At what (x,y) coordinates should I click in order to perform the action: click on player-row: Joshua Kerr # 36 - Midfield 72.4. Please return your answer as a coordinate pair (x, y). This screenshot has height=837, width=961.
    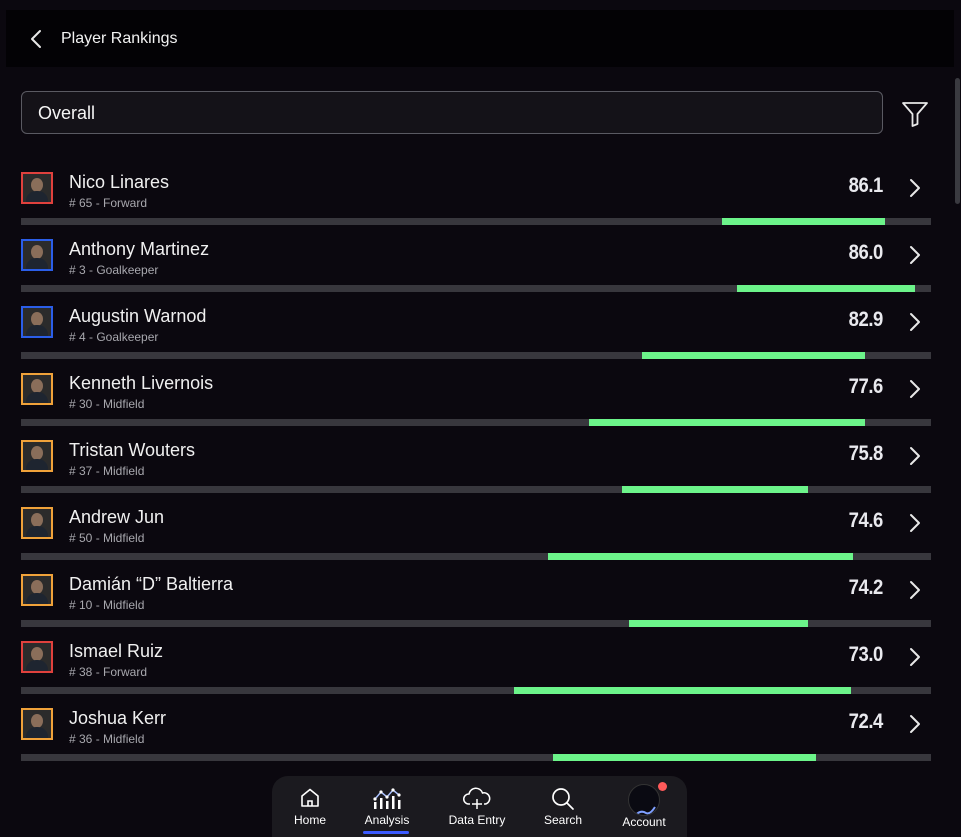
    Looking at the image, I should click on (477, 729).